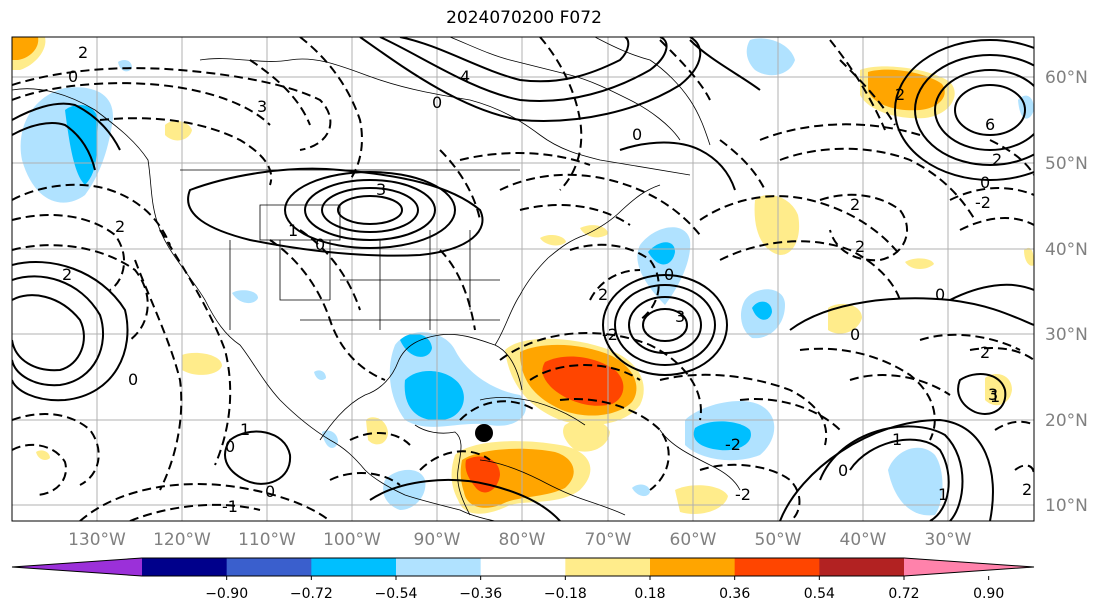 The image size is (1105, 615). I want to click on shade-negative-small5, so click(320, 375).